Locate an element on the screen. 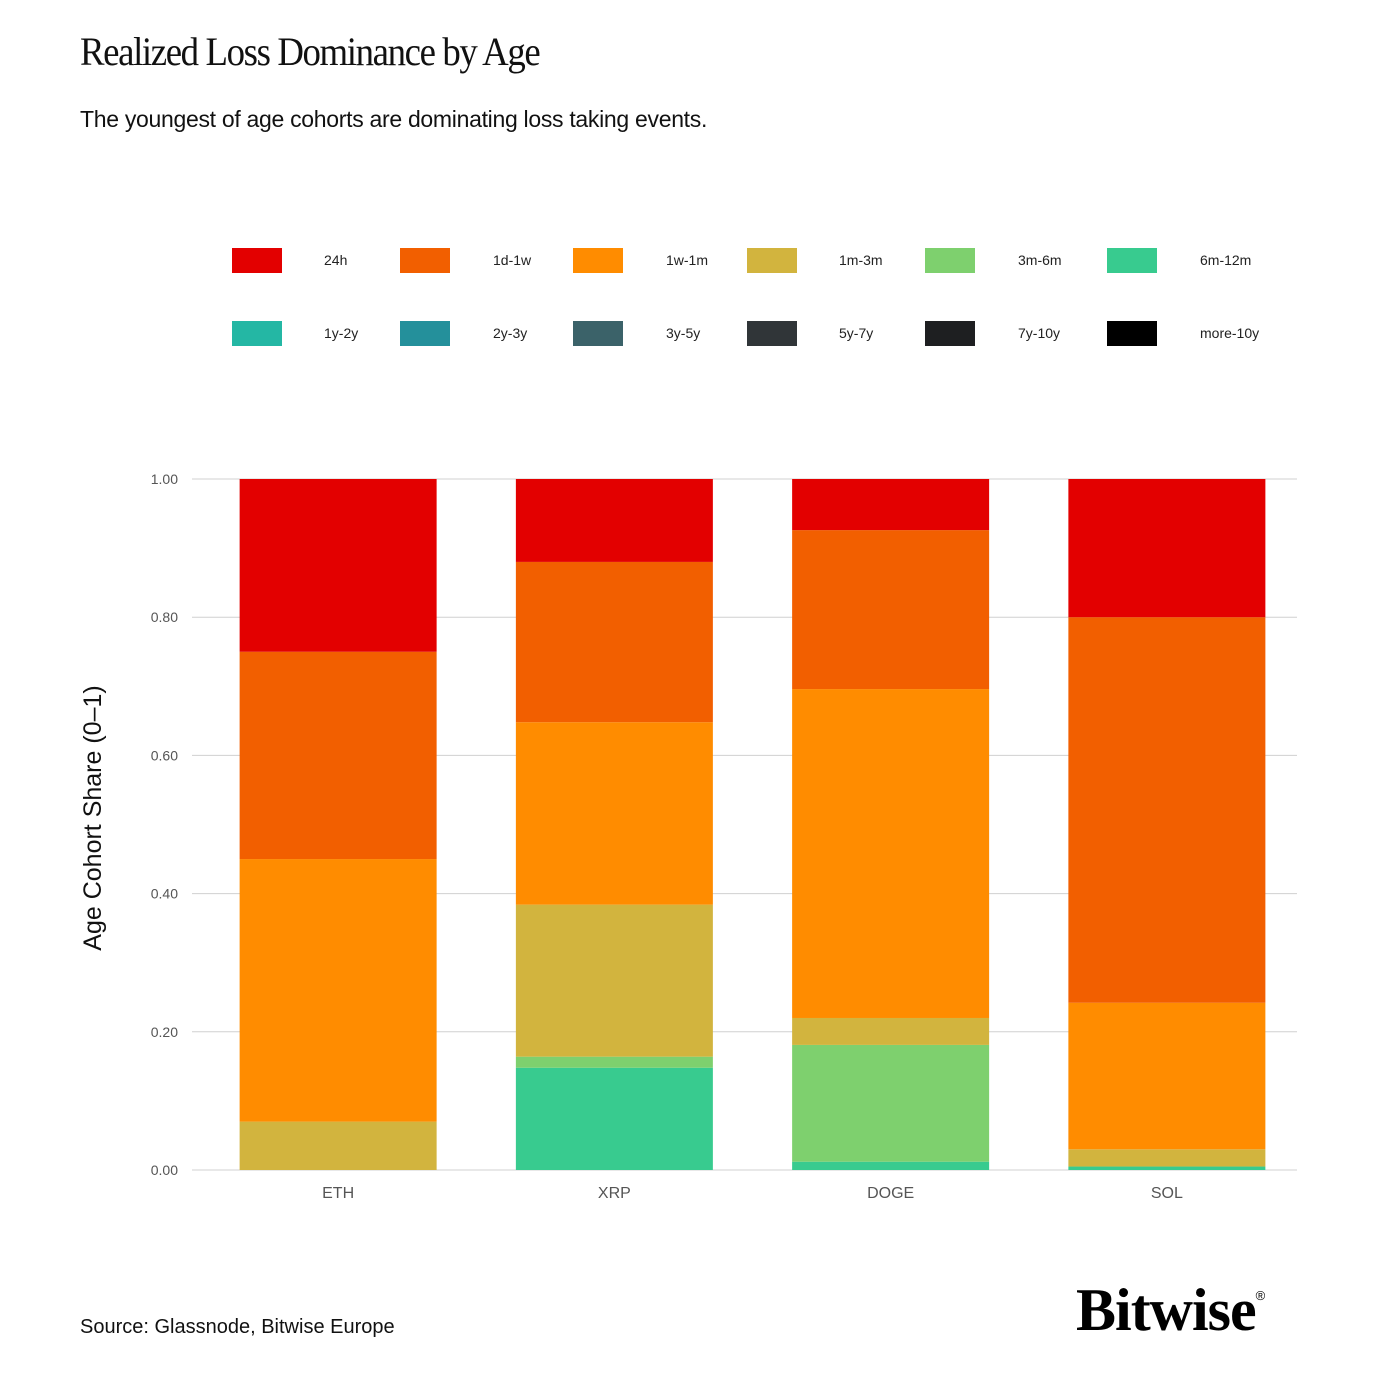 This screenshot has width=1377, height=1377. bar-segment-SOL-1w-1m is located at coordinates (1167, 1076).